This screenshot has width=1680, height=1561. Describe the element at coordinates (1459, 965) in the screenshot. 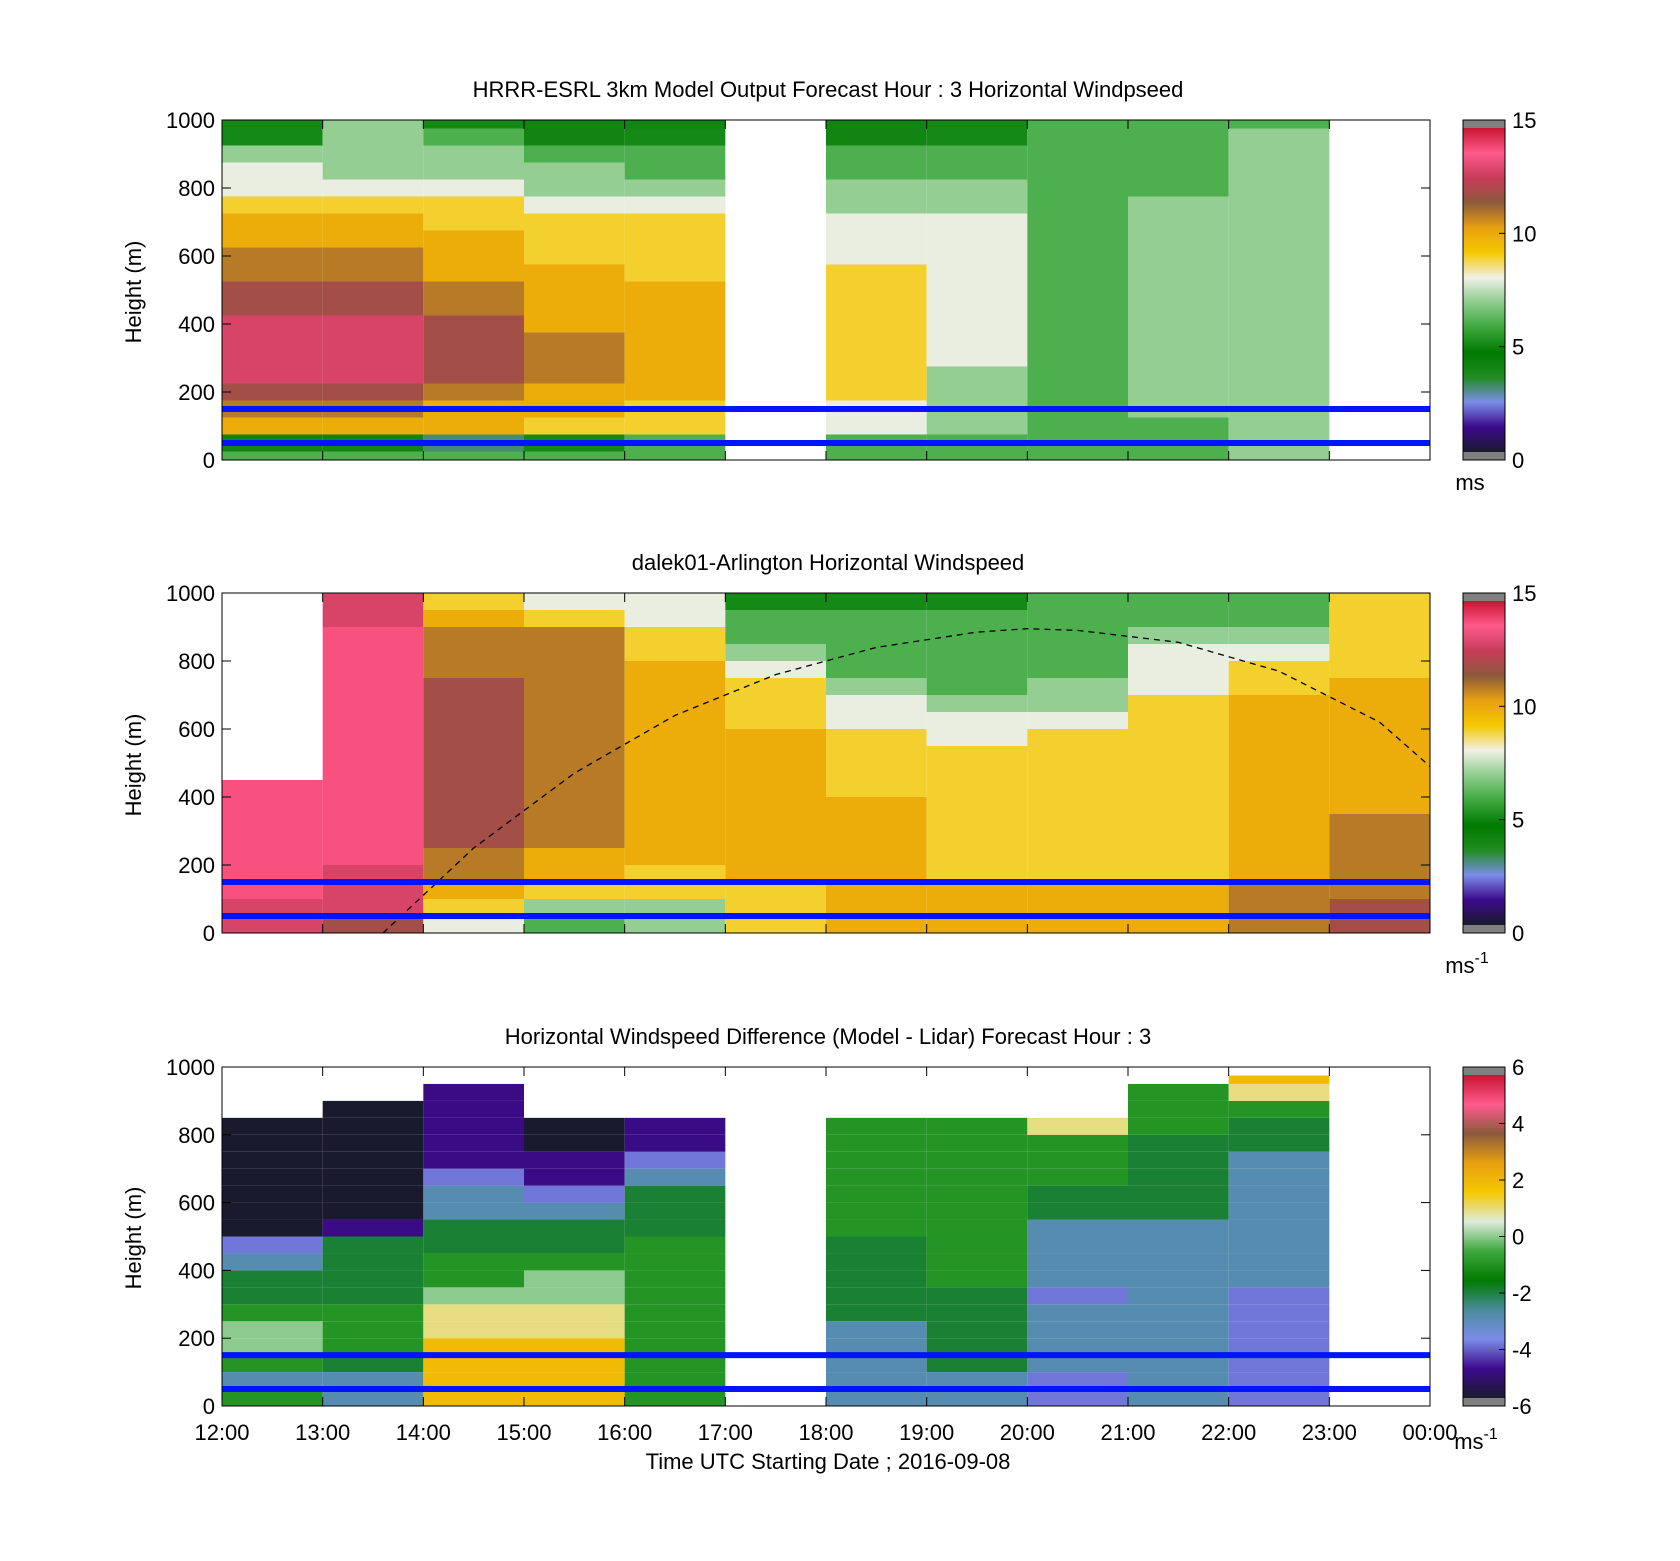

I see `panel-lidar-unit-base: ms` at that location.